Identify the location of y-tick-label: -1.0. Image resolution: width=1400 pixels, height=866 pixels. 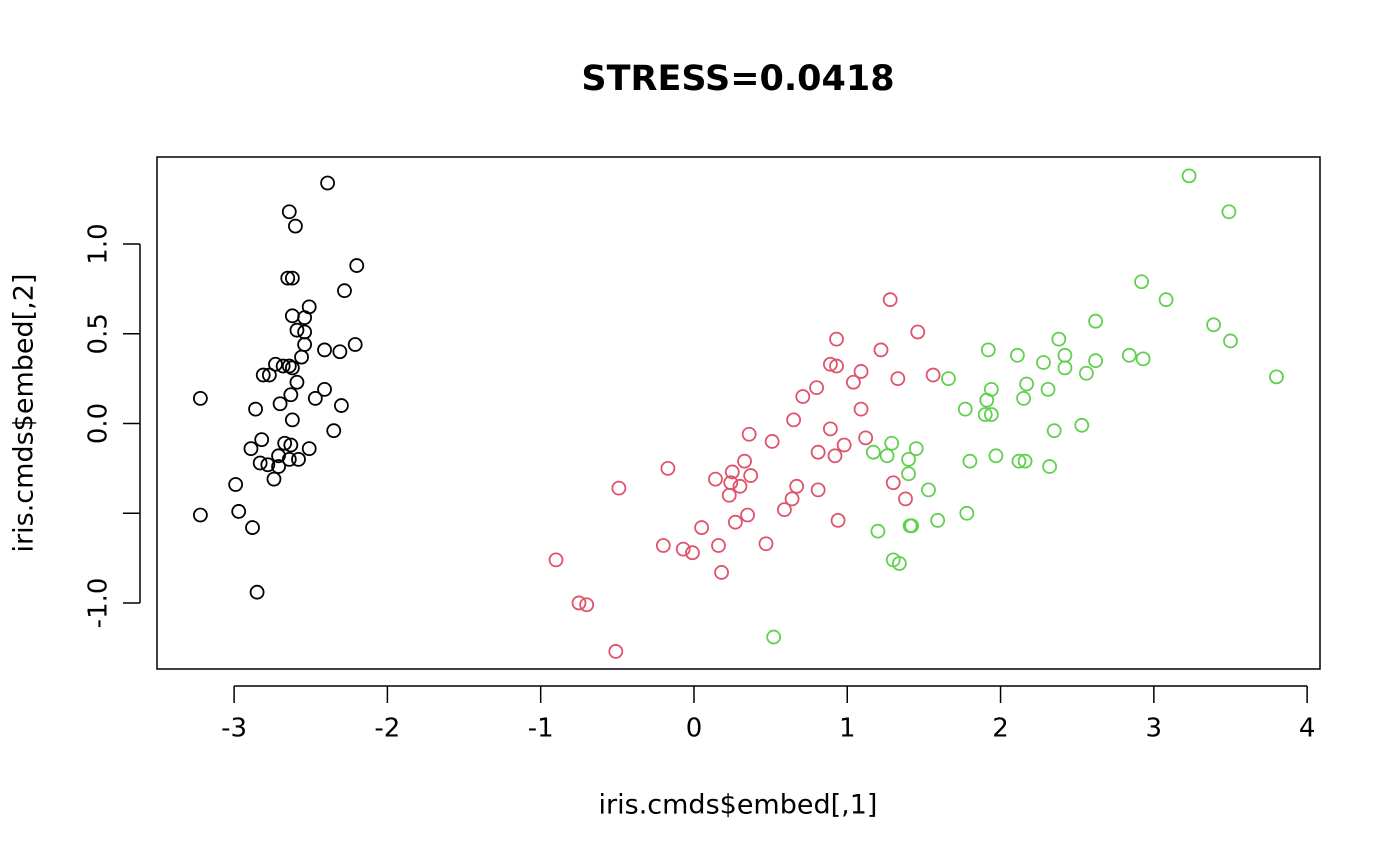
(99, 603).